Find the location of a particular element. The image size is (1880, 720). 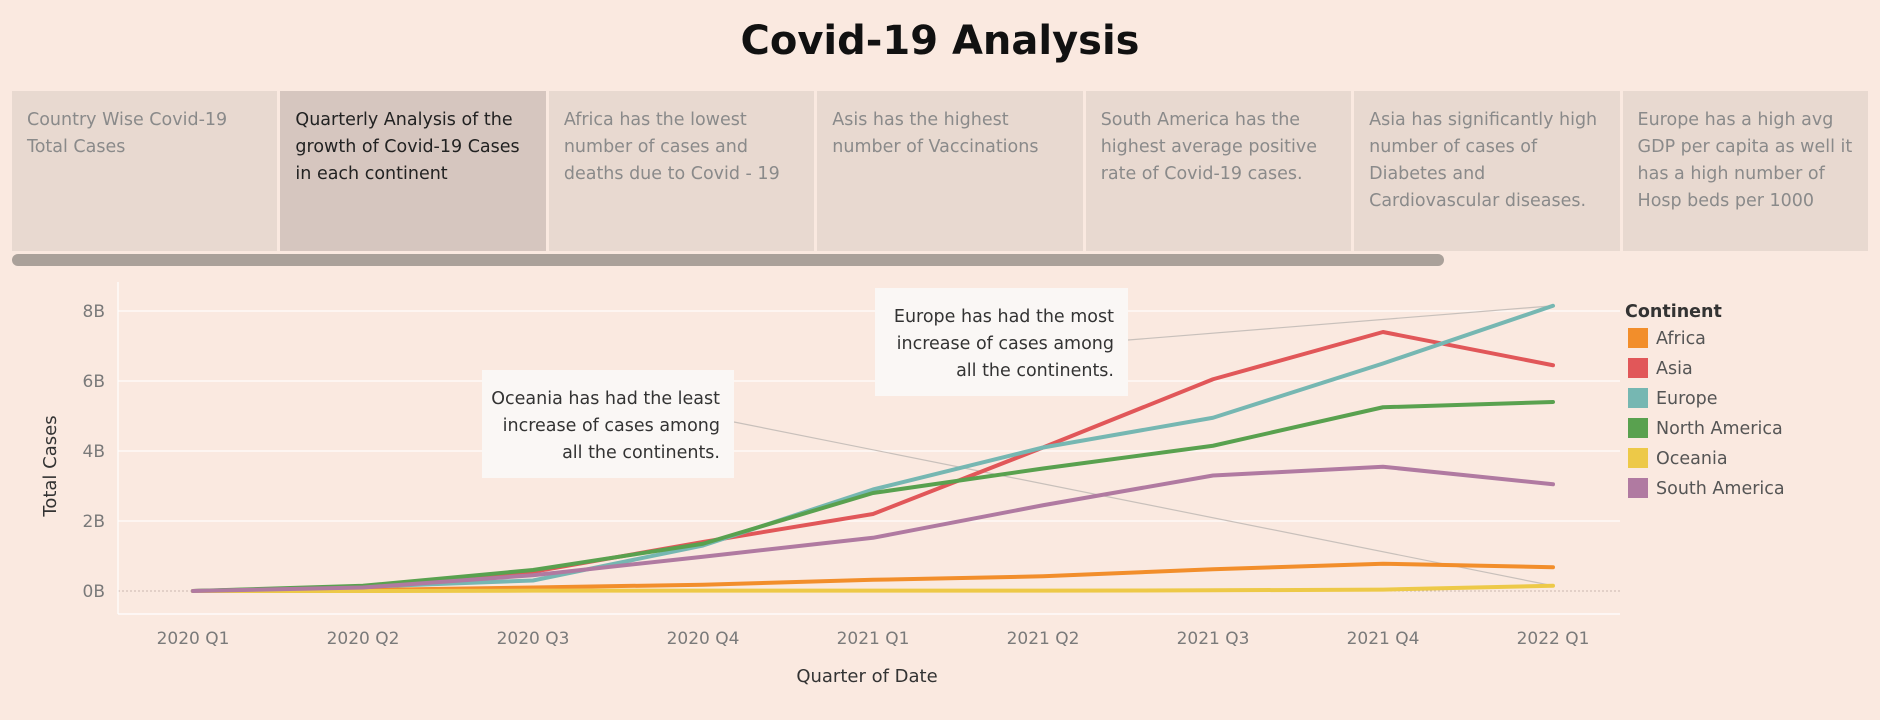

page-title: Covid-19 Analysis is located at coordinates (940, 41).